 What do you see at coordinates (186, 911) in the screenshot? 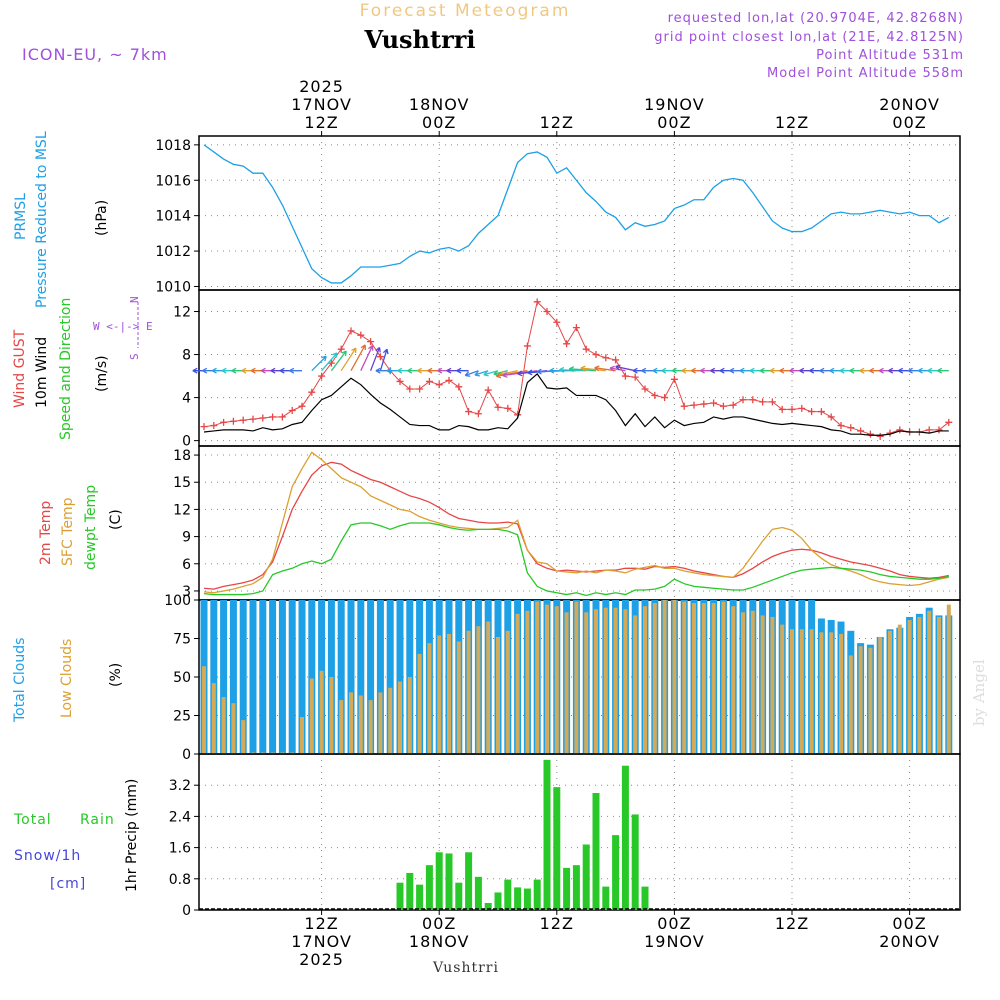
I see `y-tick-label: 0` at bounding box center [186, 911].